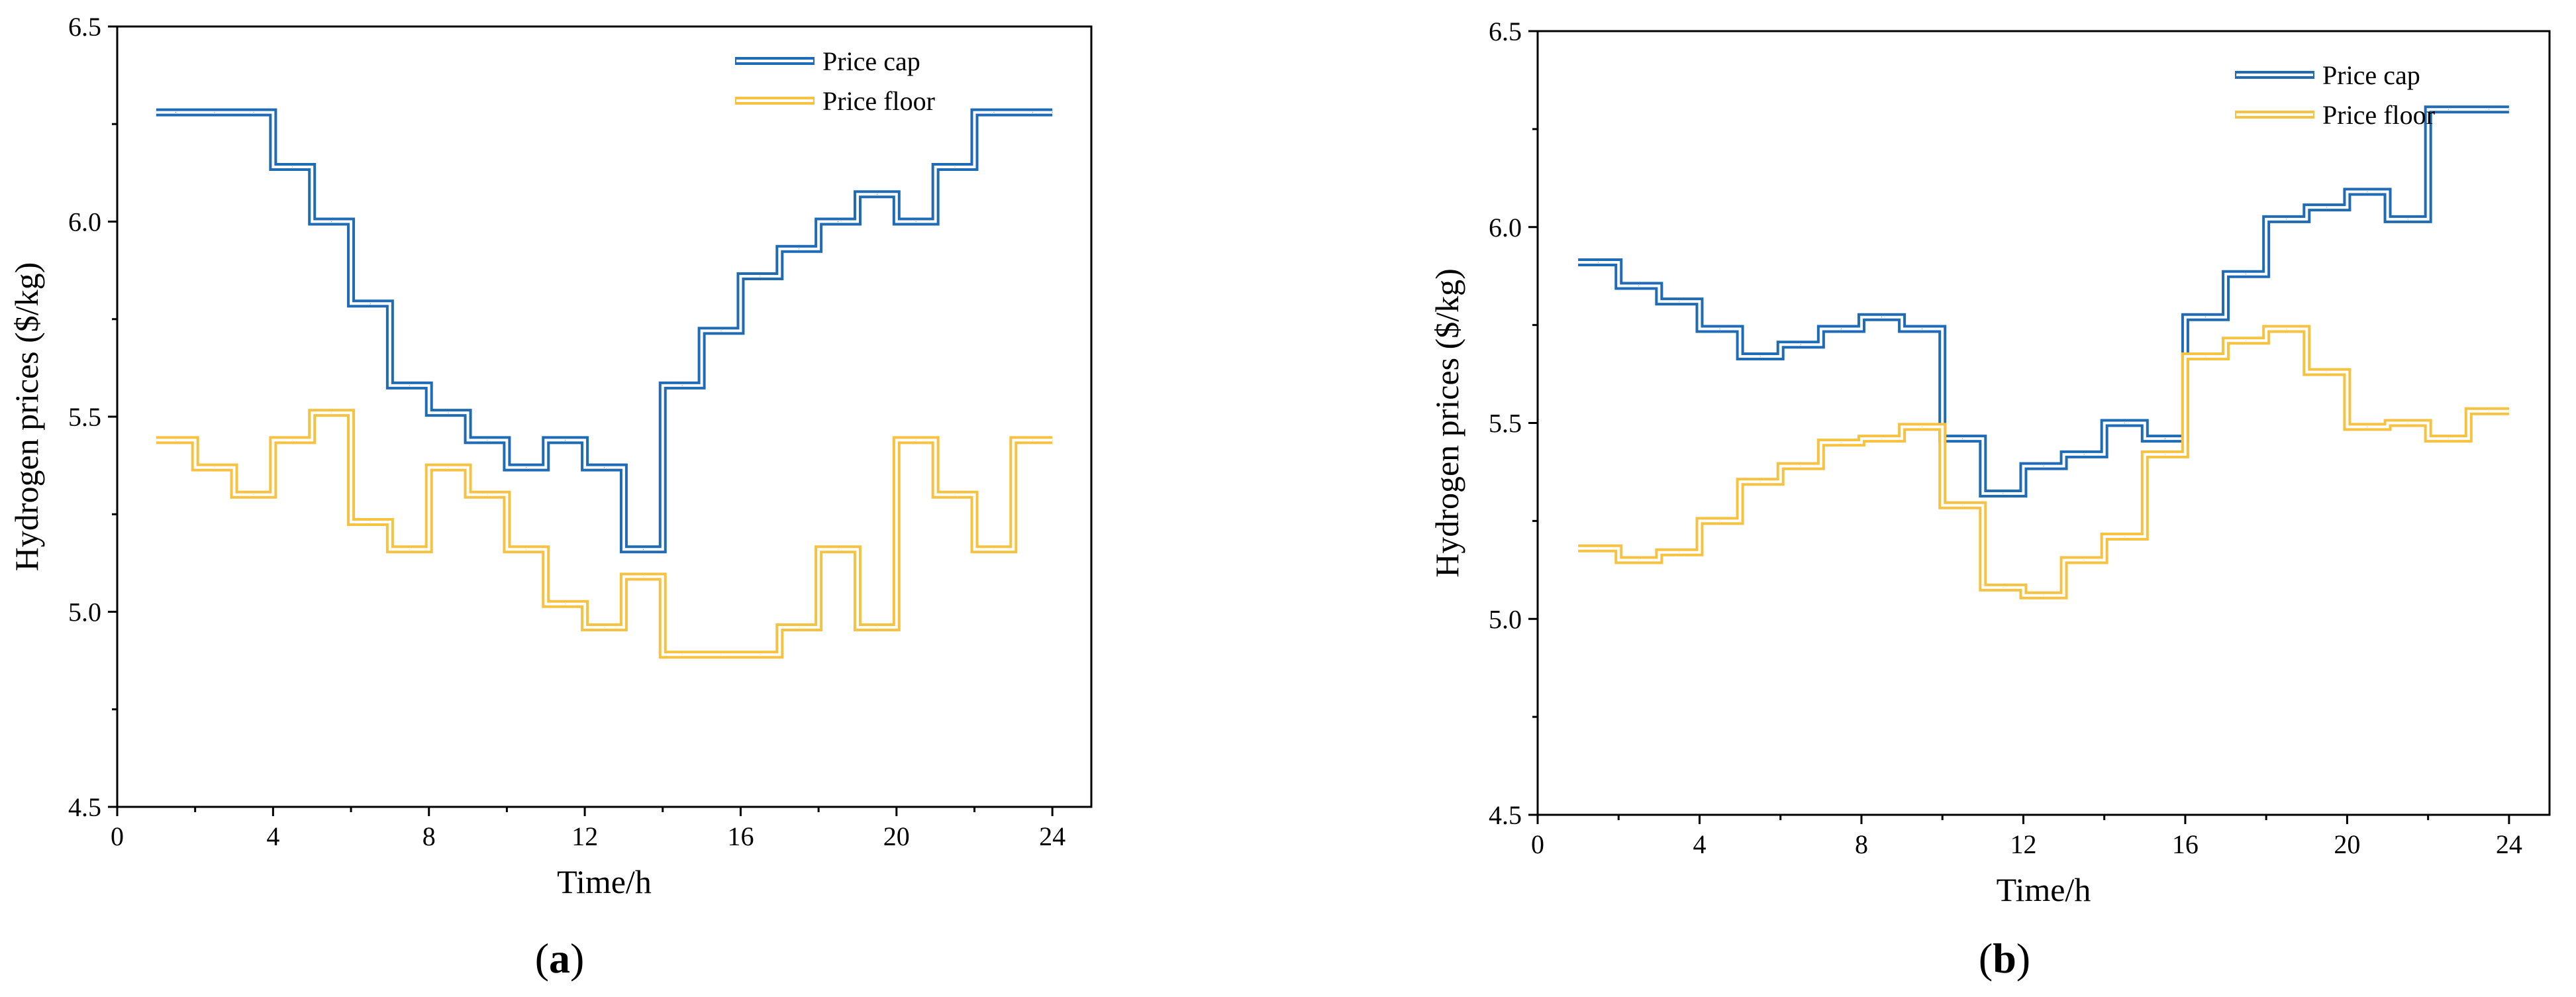  I want to click on panel-label: (b), so click(2004, 958).